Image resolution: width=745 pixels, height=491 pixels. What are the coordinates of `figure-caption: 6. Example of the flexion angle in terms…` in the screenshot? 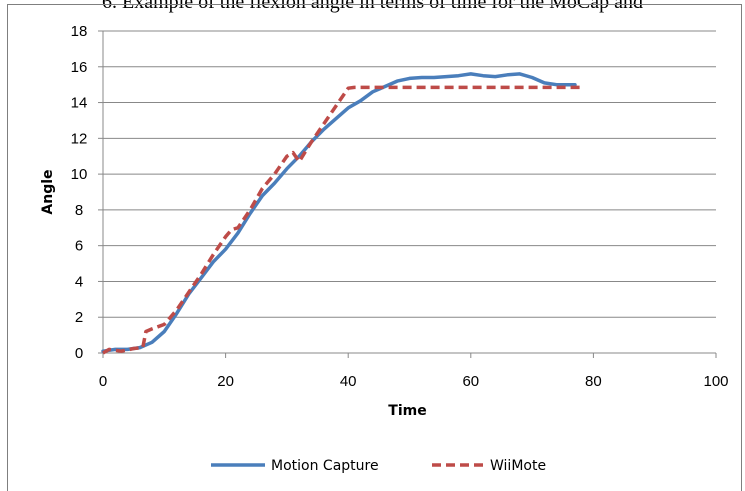 It's located at (372, 6).